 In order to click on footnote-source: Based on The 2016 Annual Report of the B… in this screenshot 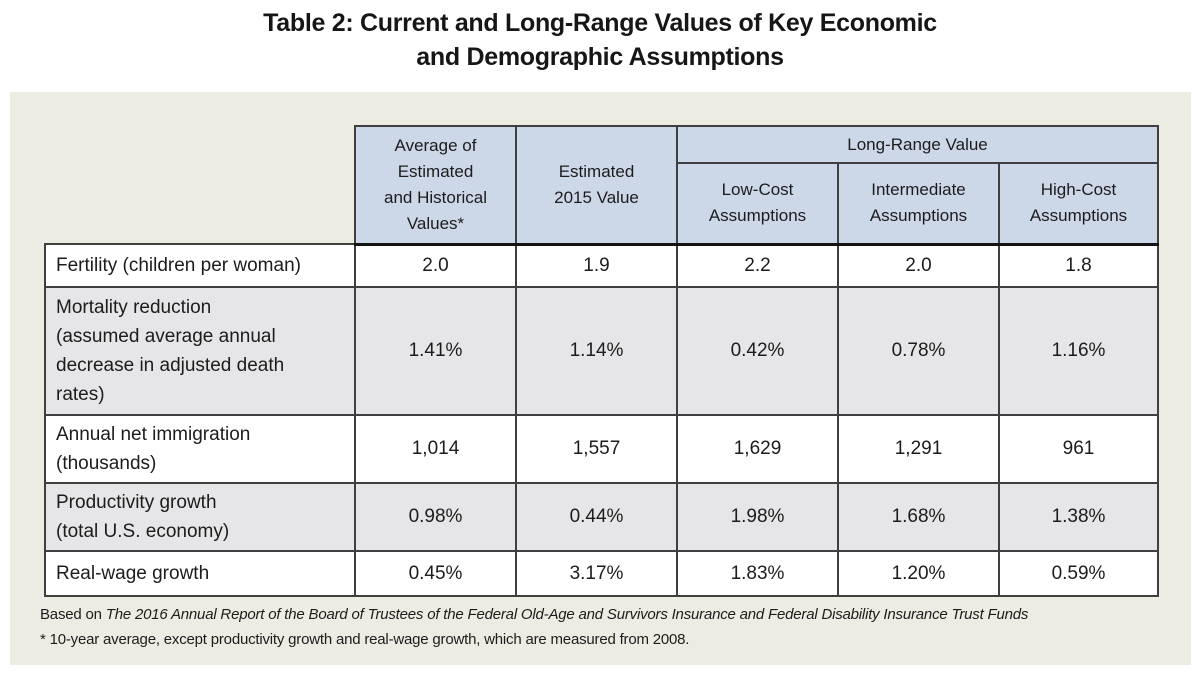, I will do `click(534, 614)`.